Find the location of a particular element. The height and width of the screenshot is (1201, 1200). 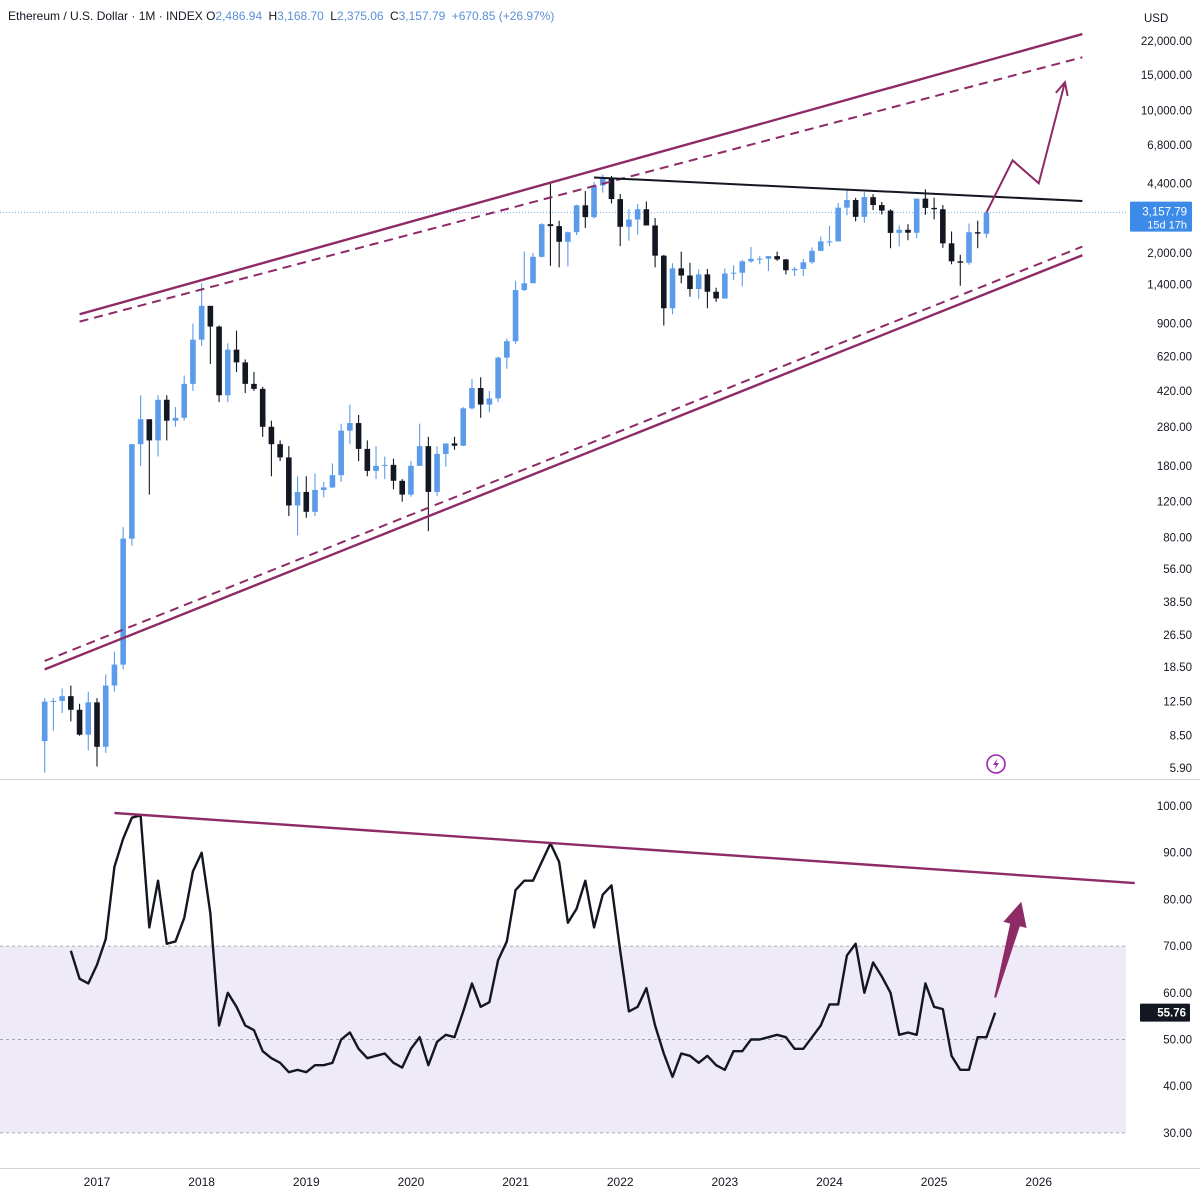

open-value: 2,486.94 is located at coordinates (239, 16).